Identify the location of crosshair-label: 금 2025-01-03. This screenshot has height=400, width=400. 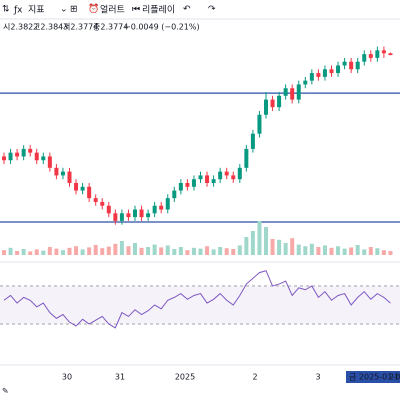
(374, 377).